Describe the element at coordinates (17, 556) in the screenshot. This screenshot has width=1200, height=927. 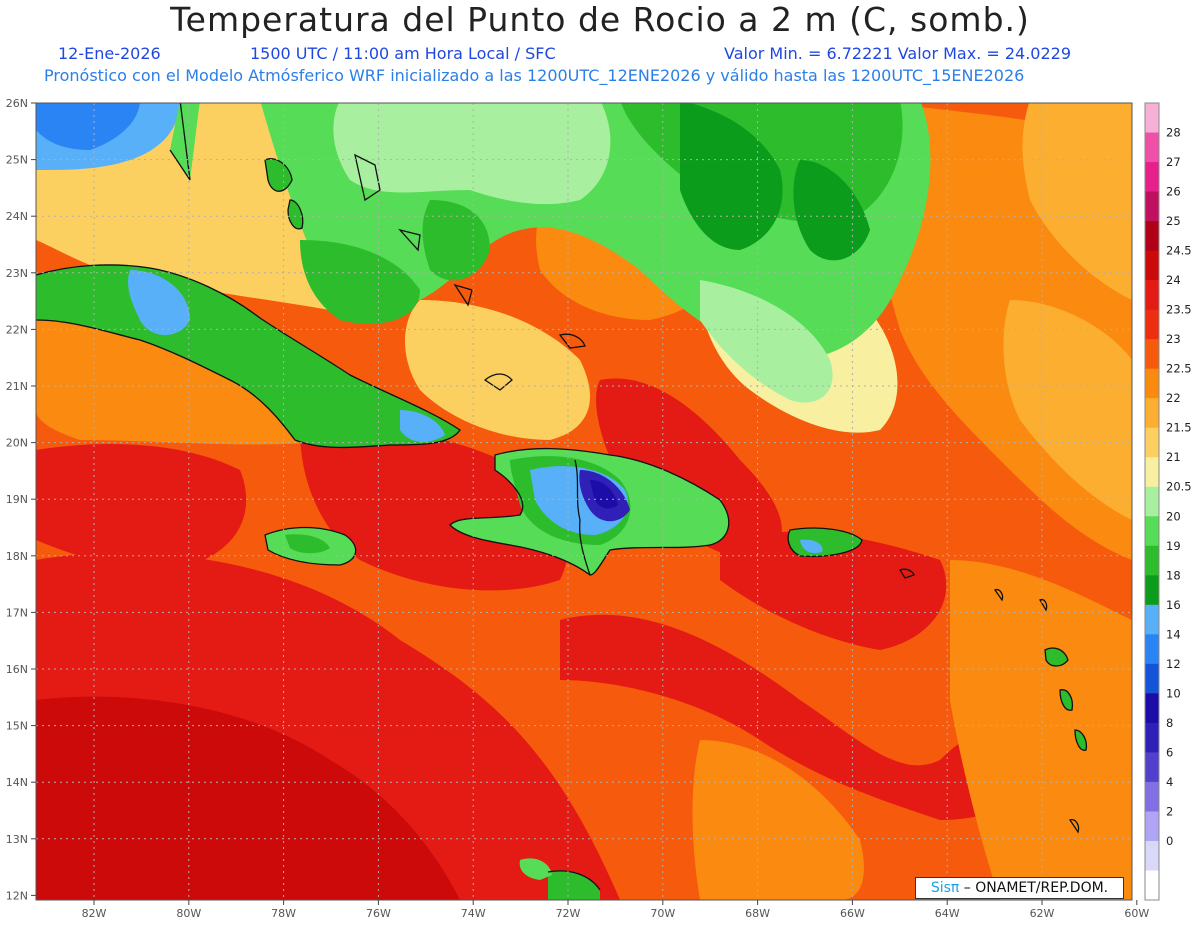
I see `lat-label: 18N` at that location.